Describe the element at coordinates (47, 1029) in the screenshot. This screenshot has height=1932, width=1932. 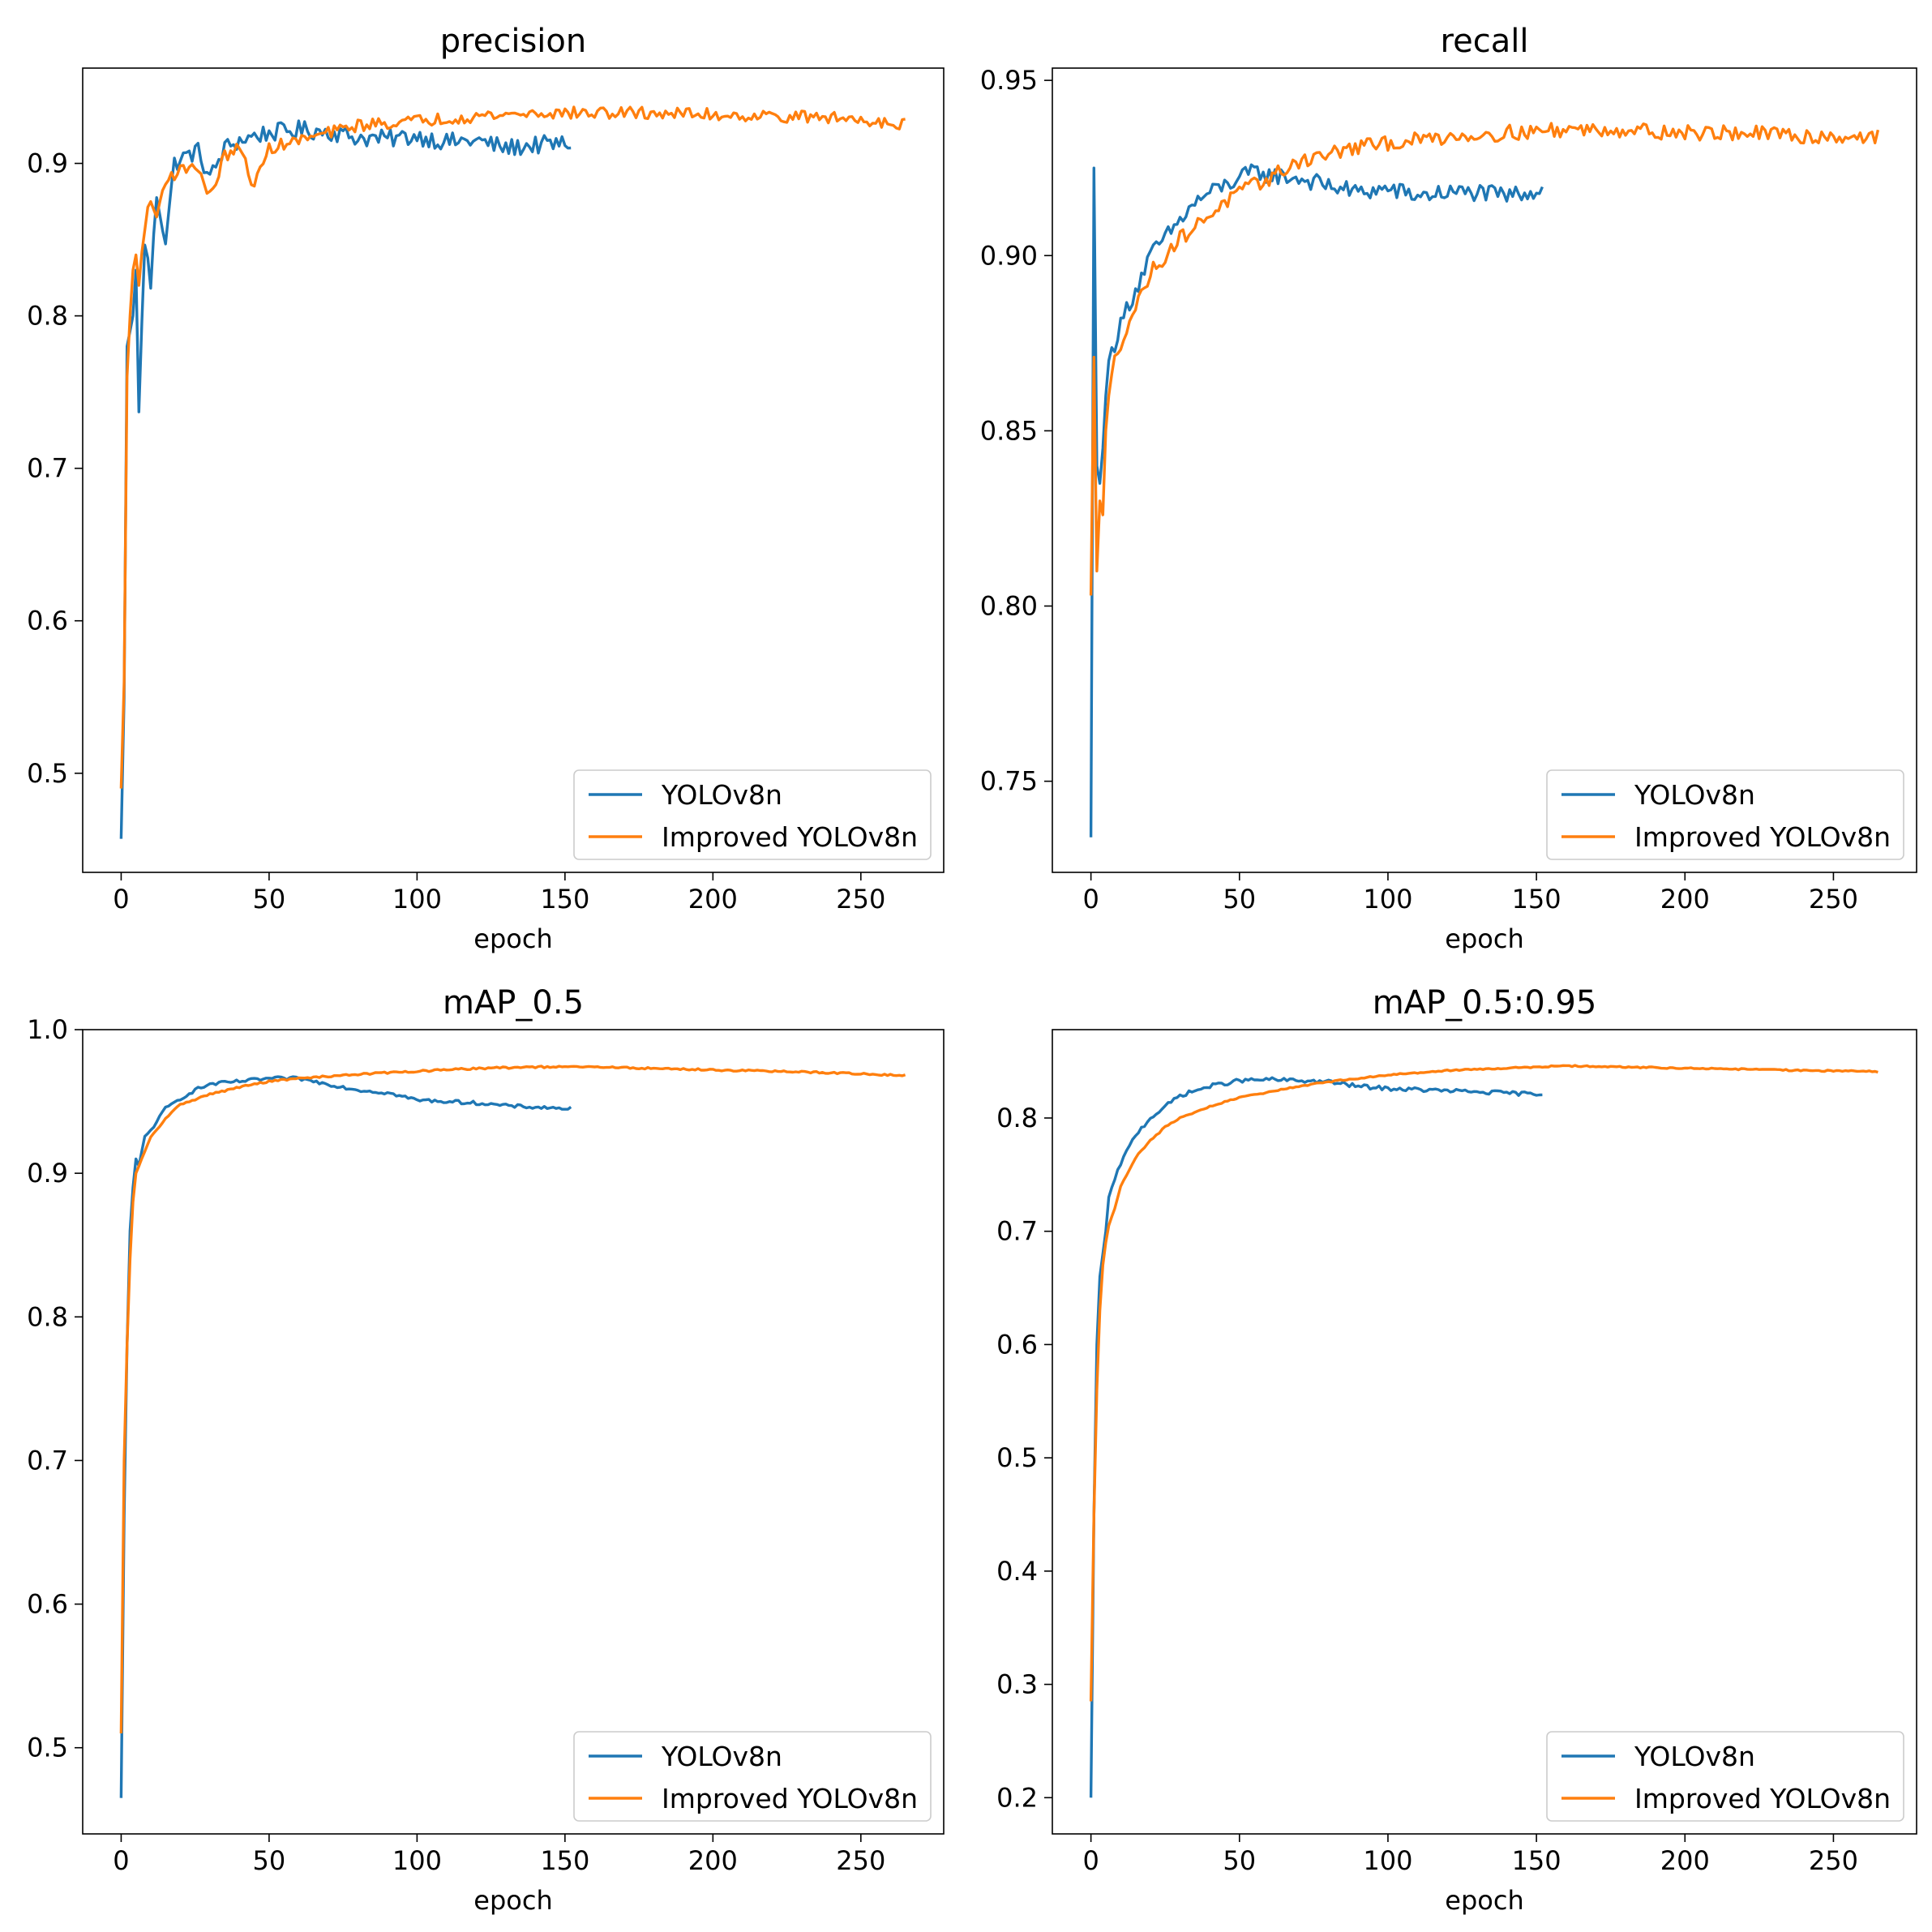
I see `y-tick-label: 1.0` at that location.